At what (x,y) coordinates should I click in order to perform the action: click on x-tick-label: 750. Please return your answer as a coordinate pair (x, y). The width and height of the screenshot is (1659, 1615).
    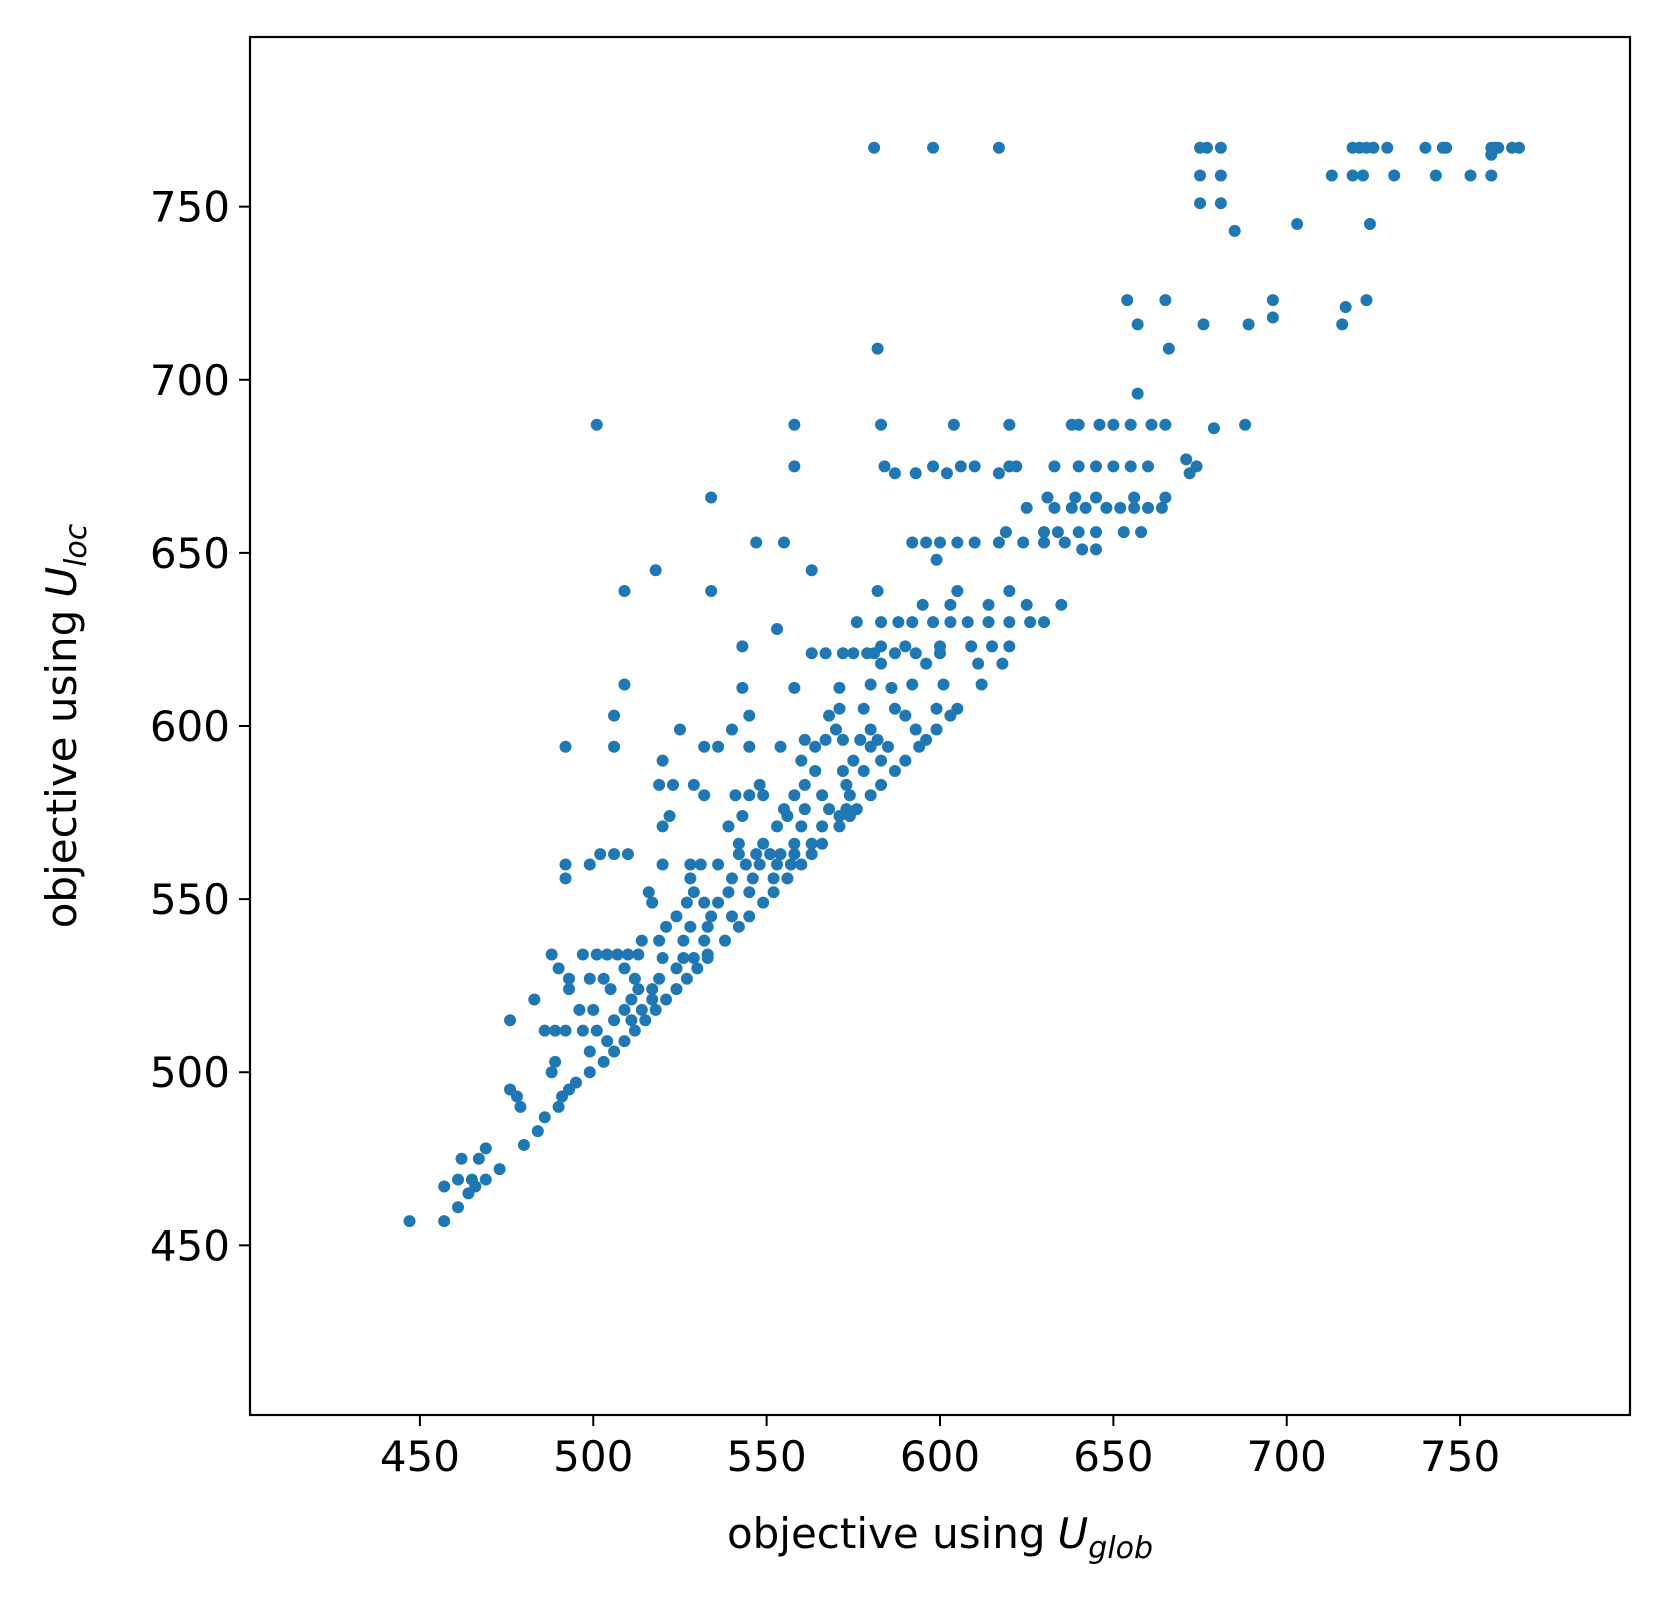
    Looking at the image, I should click on (1460, 1456).